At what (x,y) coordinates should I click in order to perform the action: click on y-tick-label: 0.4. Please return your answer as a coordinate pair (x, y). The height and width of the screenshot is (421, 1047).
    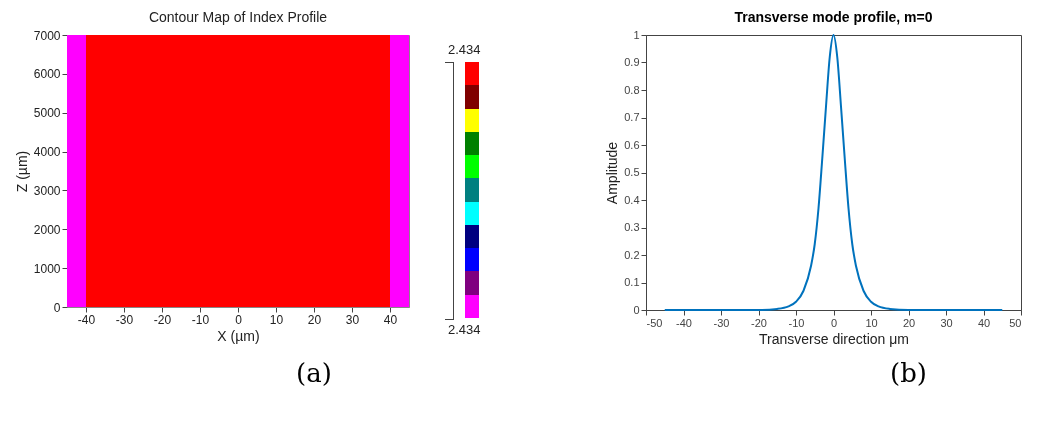
    Looking at the image, I should click on (632, 199).